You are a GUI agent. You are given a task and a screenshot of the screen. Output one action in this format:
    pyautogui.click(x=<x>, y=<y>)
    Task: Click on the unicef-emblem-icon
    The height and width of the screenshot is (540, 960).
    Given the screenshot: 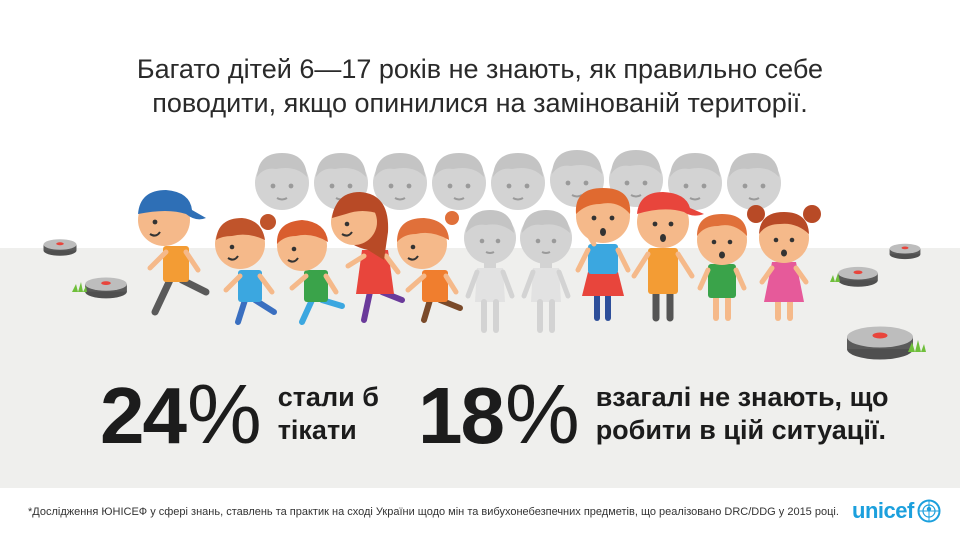 What is the action you would take?
    pyautogui.click(x=929, y=511)
    